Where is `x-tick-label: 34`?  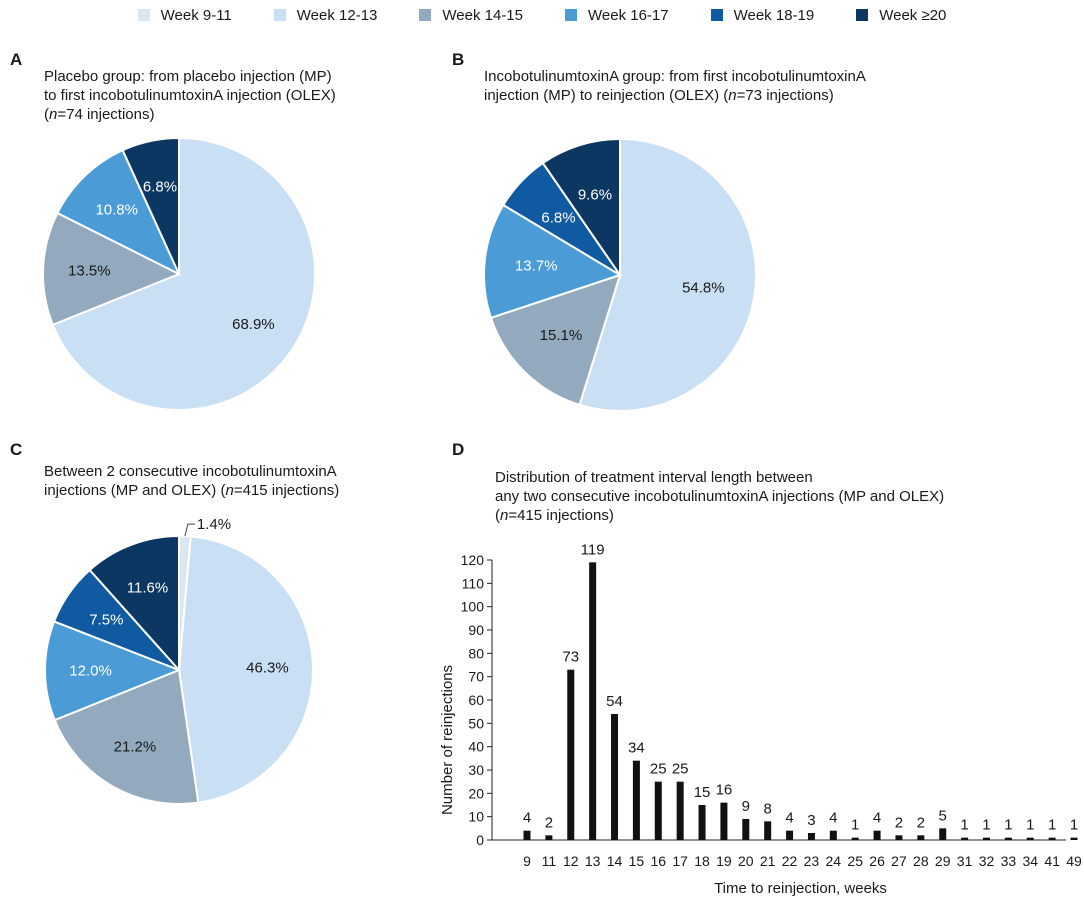
x-tick-label: 34 is located at coordinates (1030, 861).